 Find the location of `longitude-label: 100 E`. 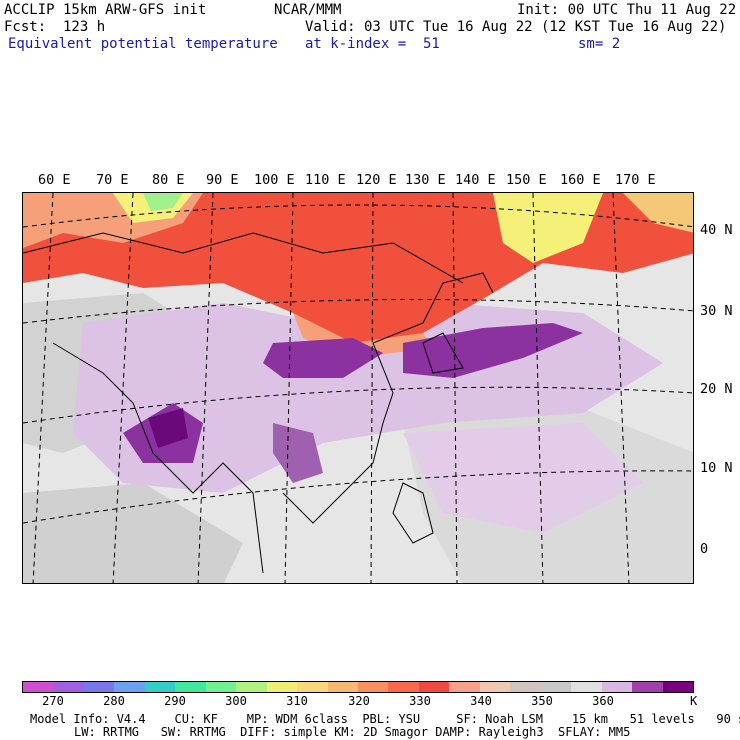

longitude-label: 100 E is located at coordinates (274, 180).